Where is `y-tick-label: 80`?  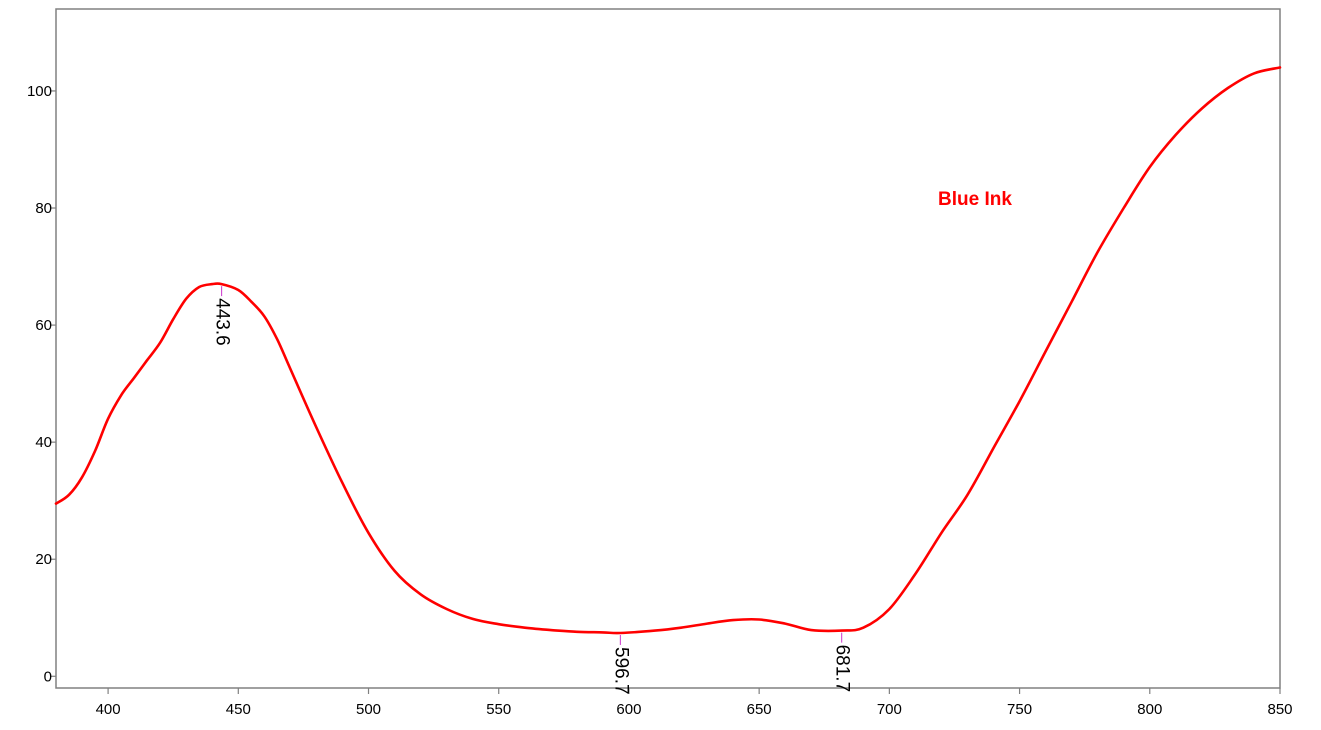 y-tick-label: 80 is located at coordinates (43, 208).